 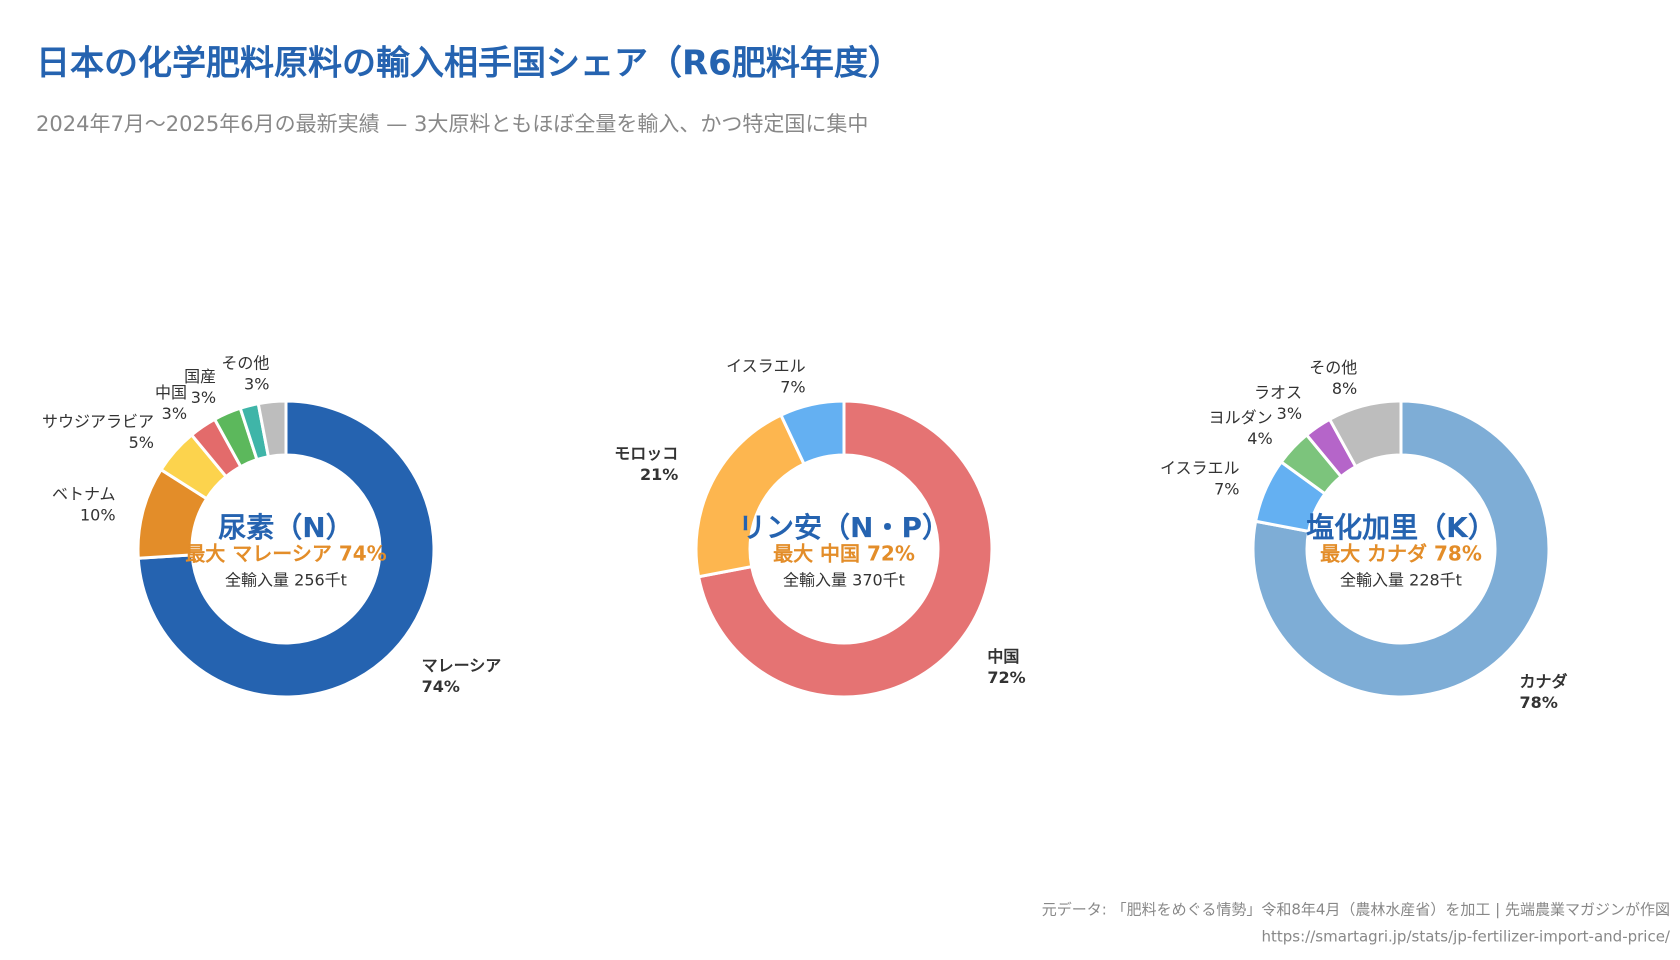 I want to click on headline: 最大 カナダ 78%, so click(x=1401, y=554).